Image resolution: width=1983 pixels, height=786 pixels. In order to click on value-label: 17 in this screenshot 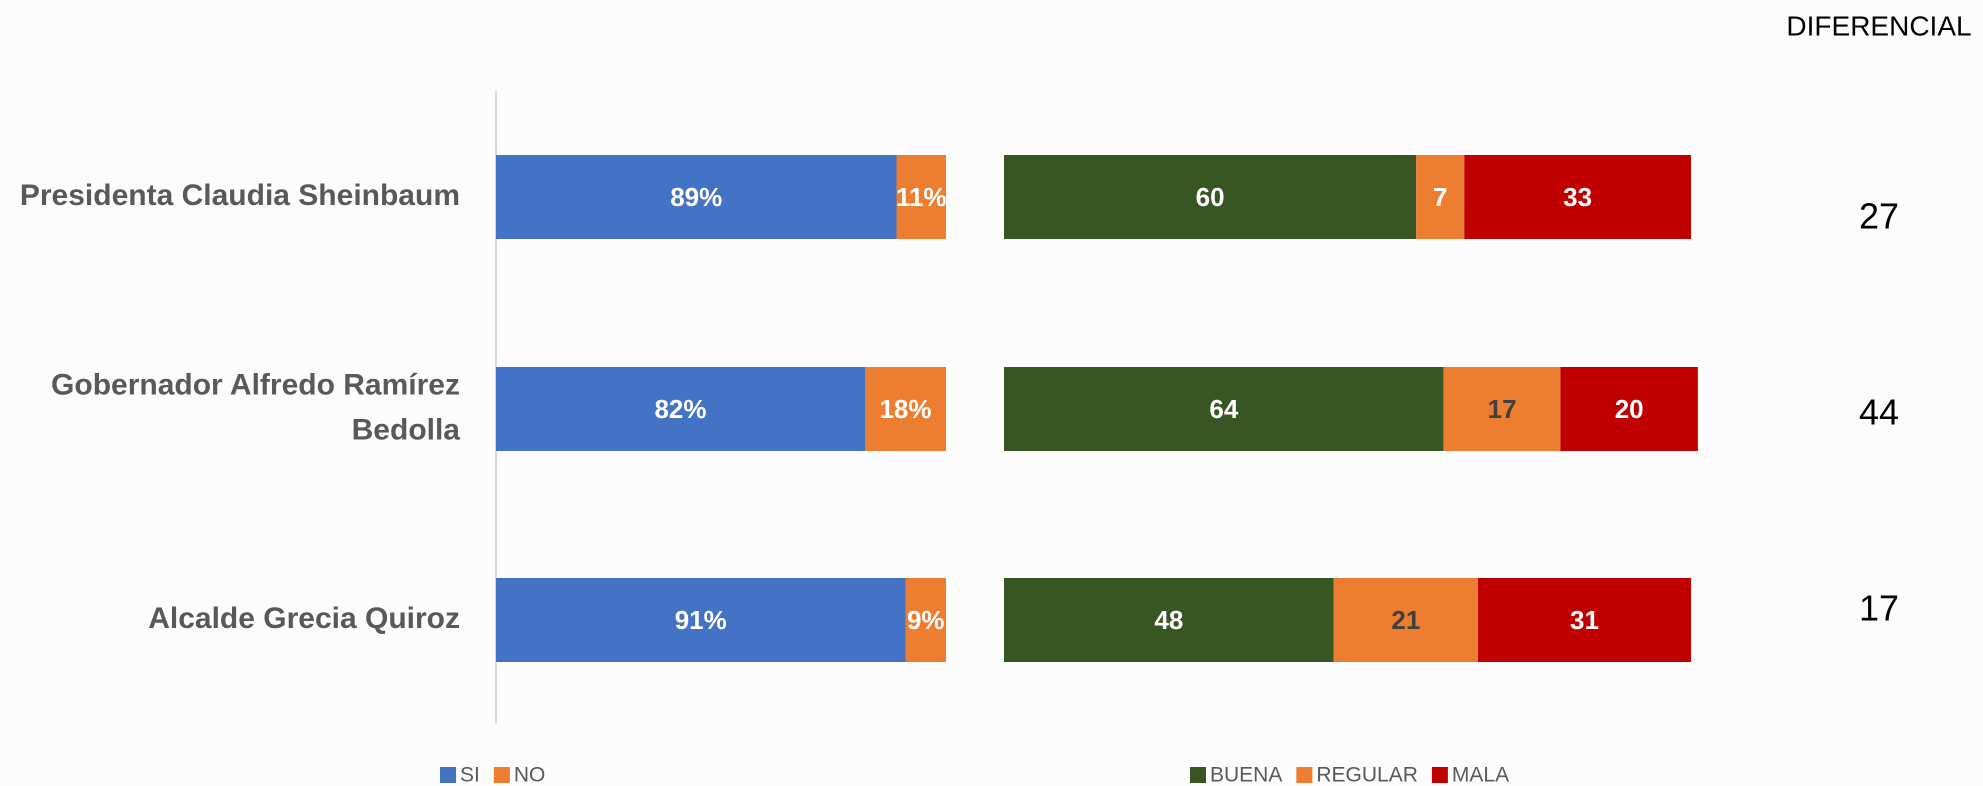, I will do `click(1502, 409)`.